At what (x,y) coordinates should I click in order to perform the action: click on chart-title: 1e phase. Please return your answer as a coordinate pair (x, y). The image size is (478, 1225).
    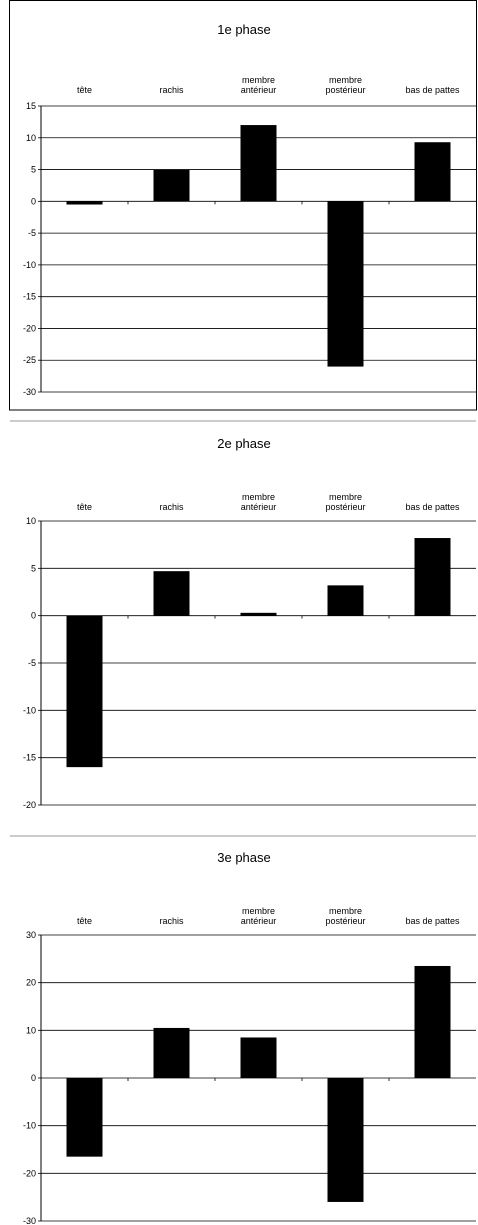
    Looking at the image, I should click on (244, 29).